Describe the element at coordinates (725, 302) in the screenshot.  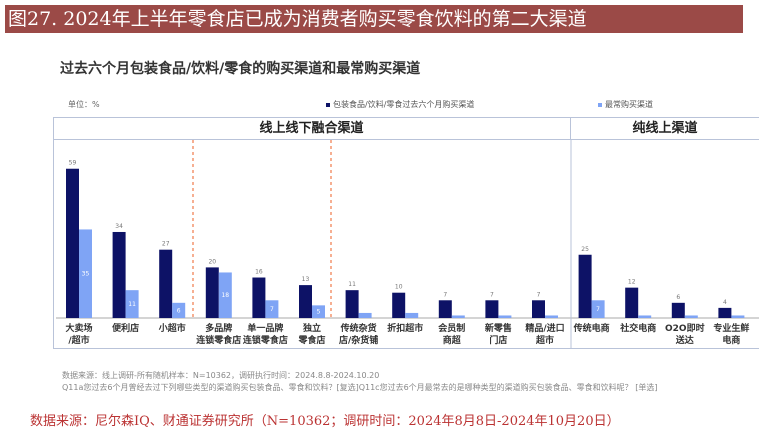
I see `data-label-dark: 4` at that location.